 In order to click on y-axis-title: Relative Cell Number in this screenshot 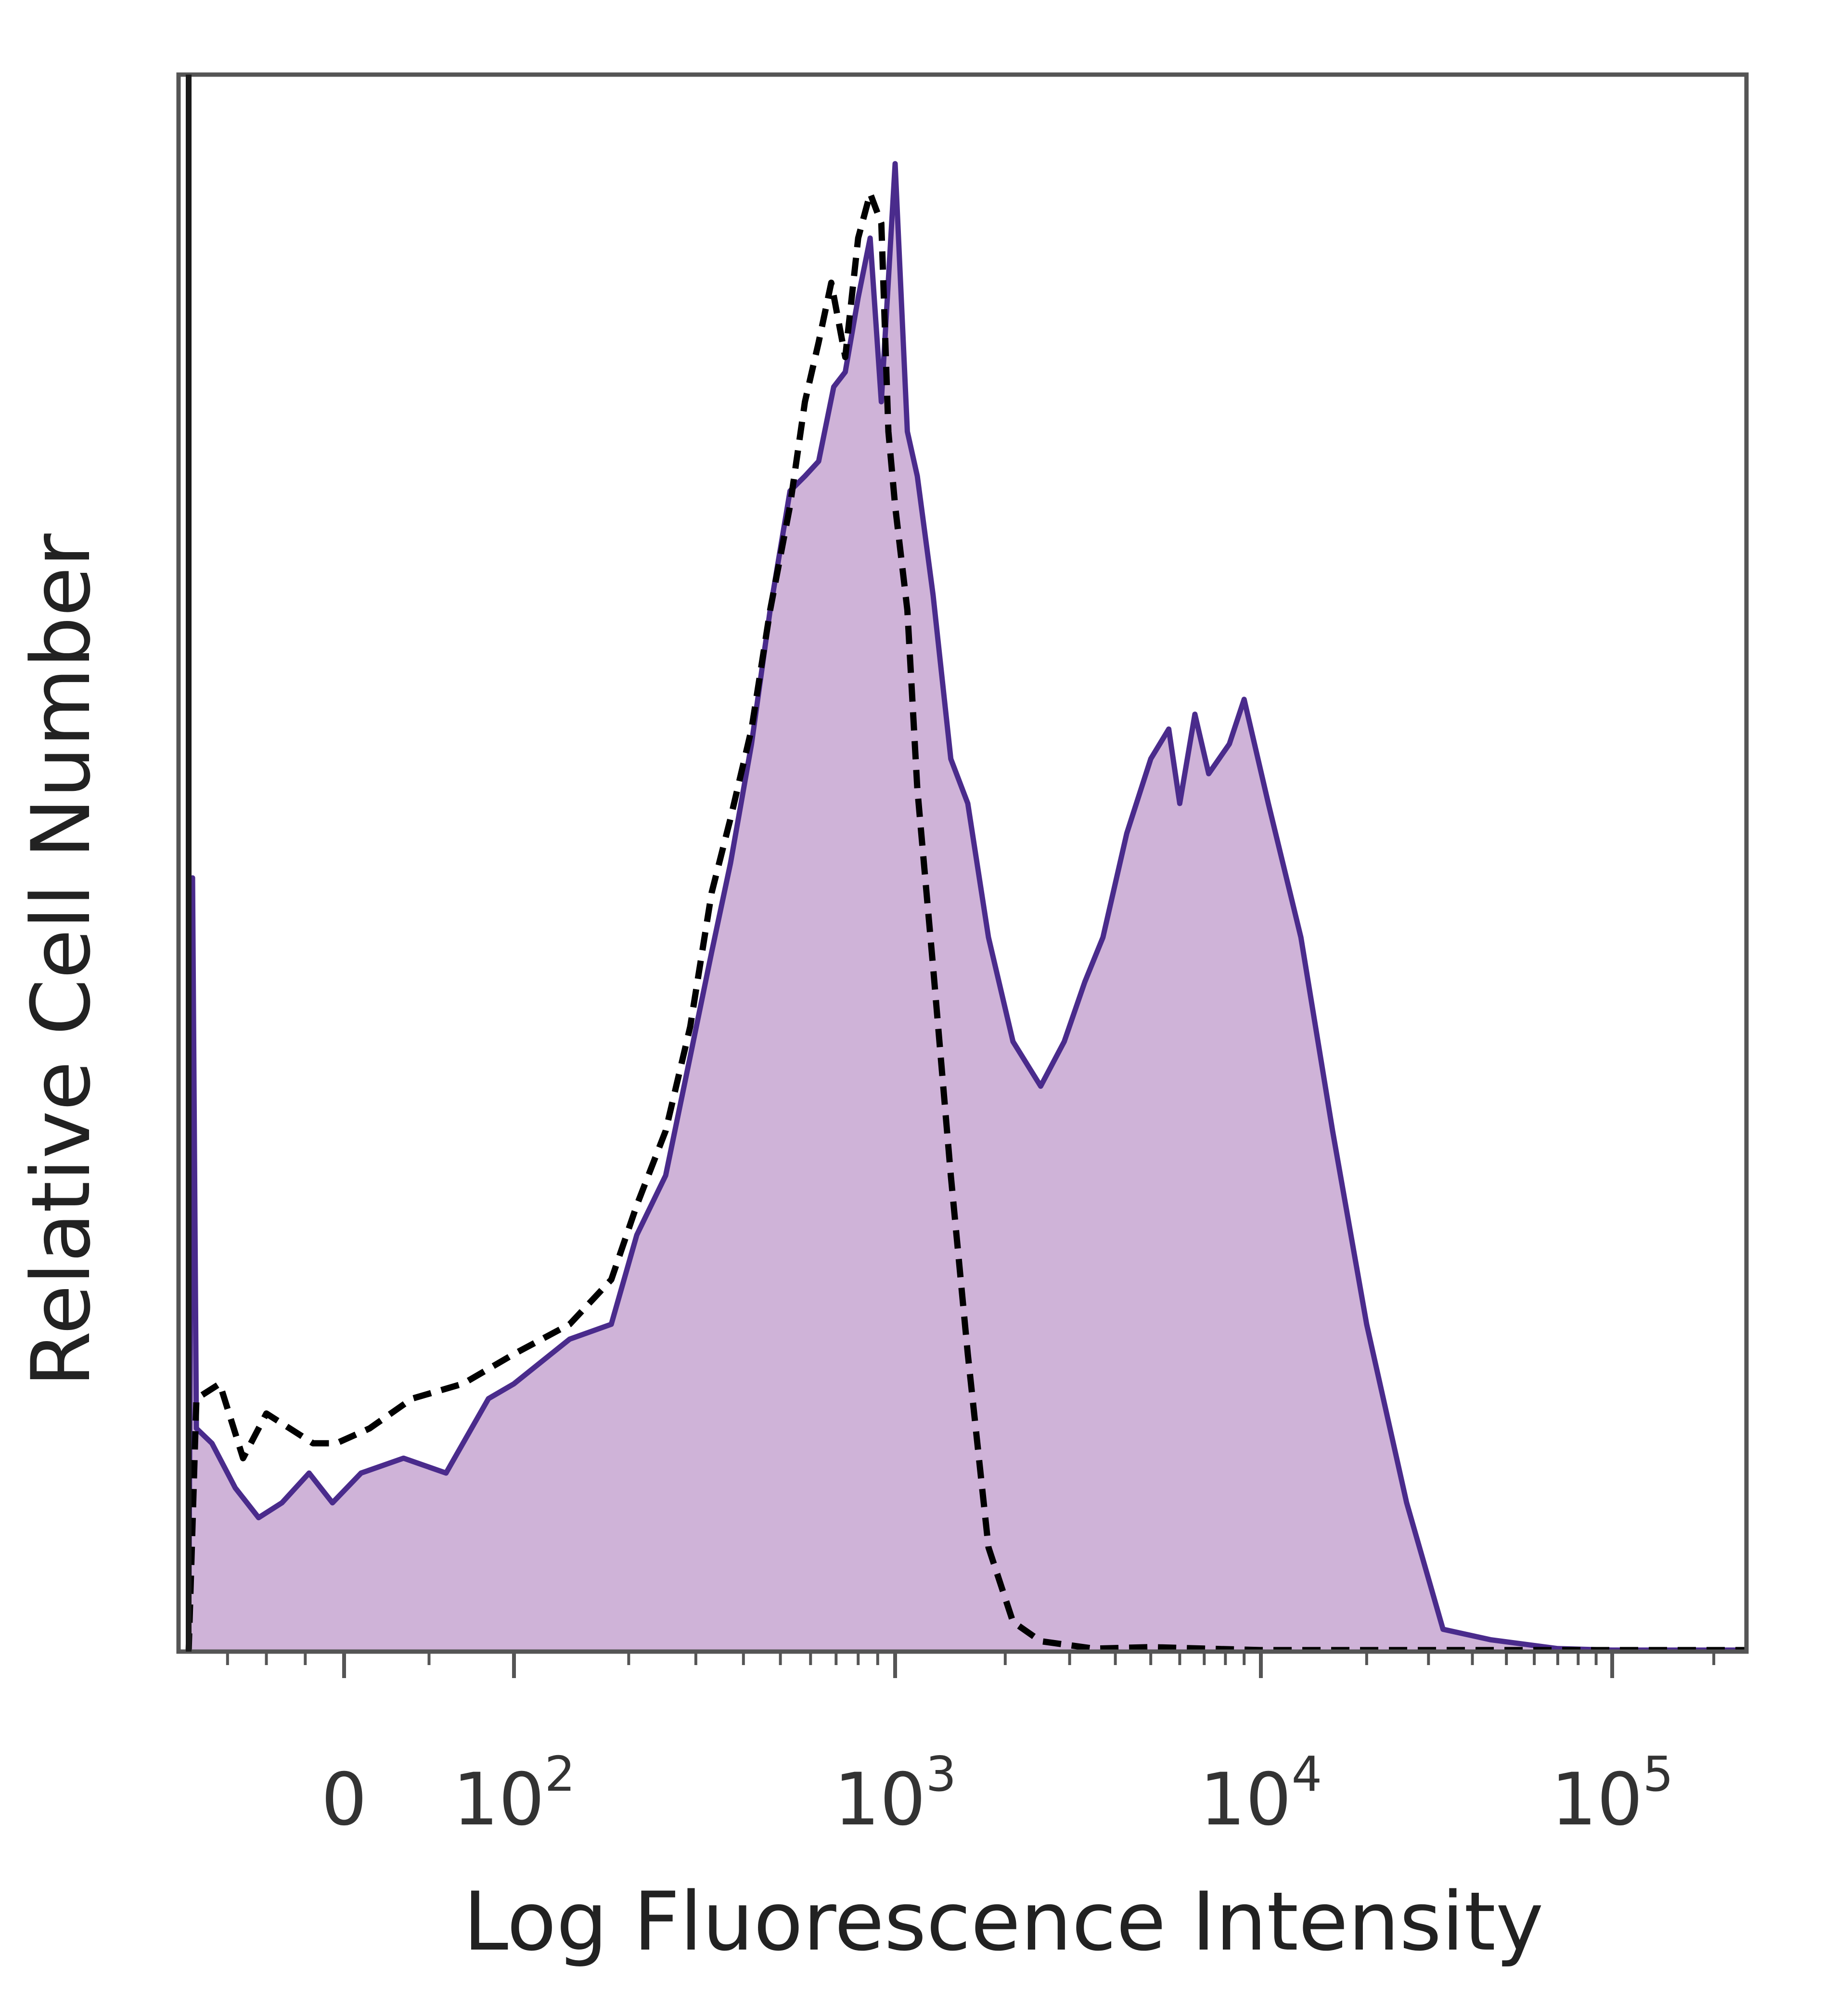, I will do `click(61, 960)`.